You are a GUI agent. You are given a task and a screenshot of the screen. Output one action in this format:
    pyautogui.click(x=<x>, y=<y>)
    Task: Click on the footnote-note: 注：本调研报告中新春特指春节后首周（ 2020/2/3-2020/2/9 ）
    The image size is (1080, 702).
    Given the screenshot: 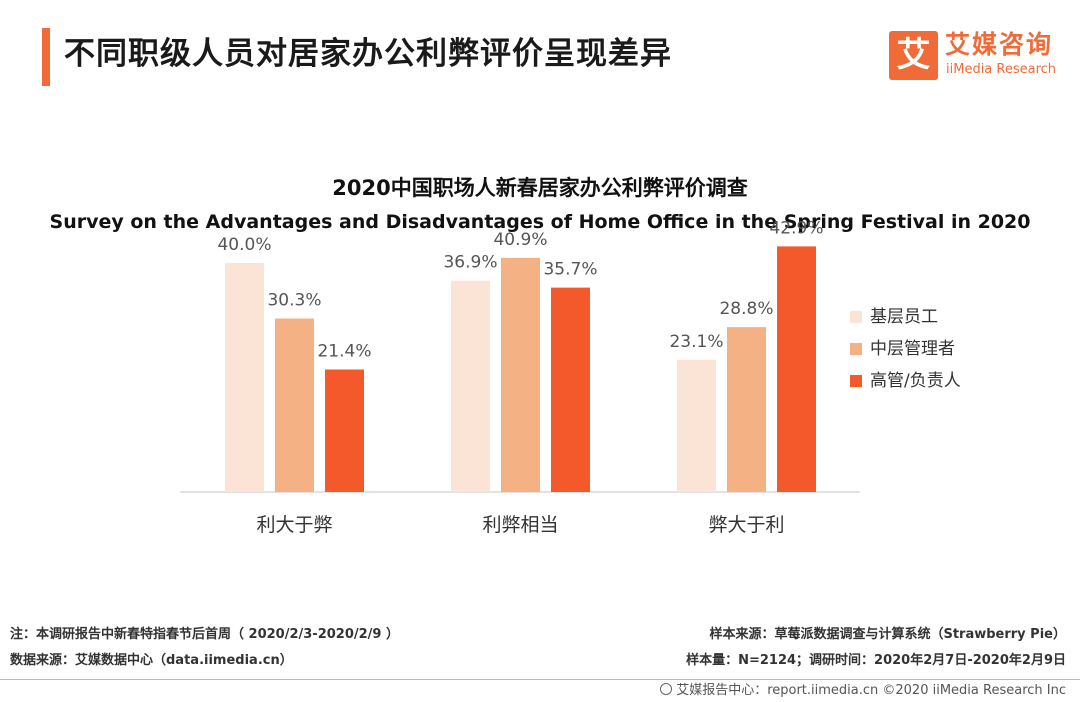 What is the action you would take?
    pyautogui.click(x=204, y=634)
    